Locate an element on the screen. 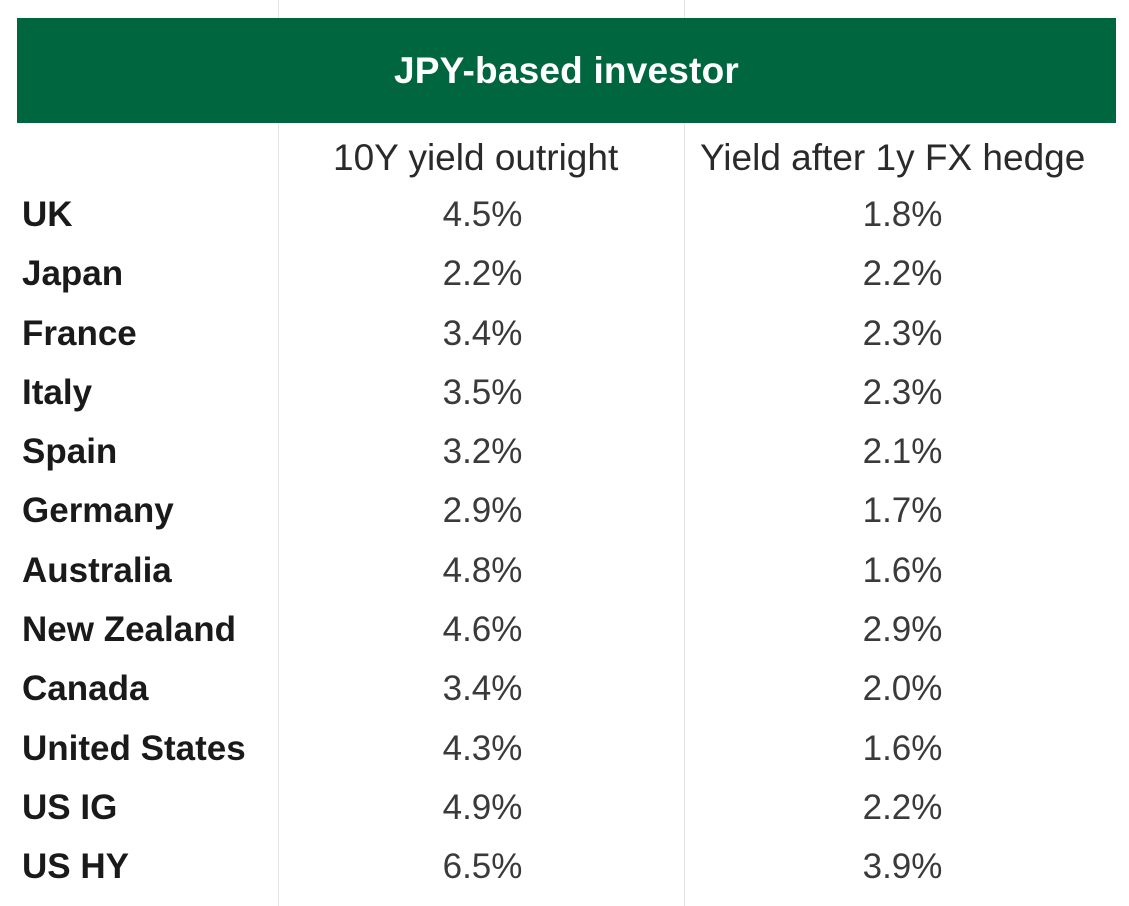  table-row: France 3.4% 2.3% is located at coordinates (564, 337).